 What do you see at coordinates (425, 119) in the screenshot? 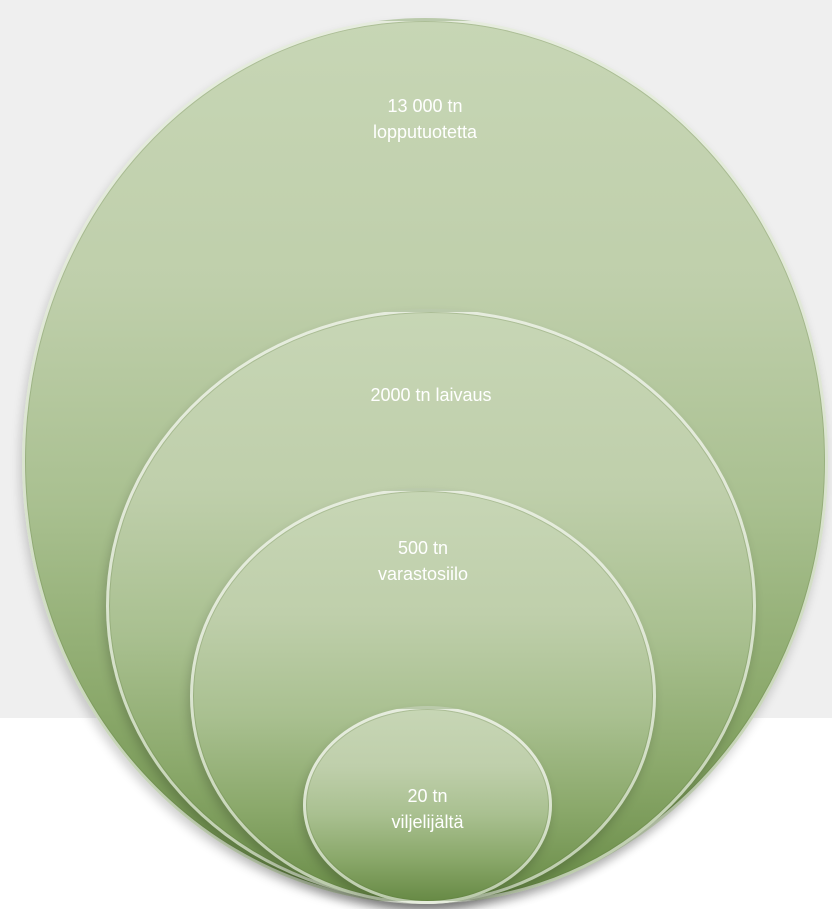
I see `circle-label-final-product: 13 000 tn lopputuotetta` at bounding box center [425, 119].